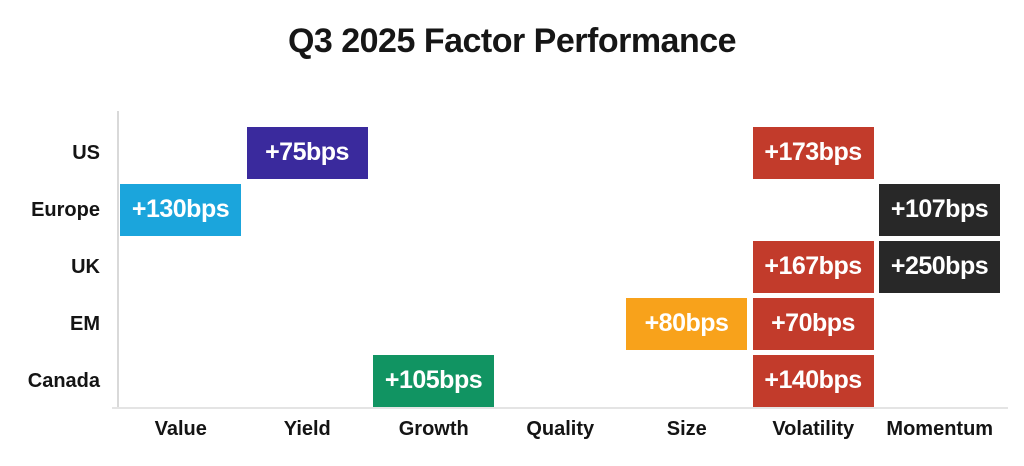 Image resolution: width=1024 pixels, height=466 pixels. Describe the element at coordinates (86, 152) in the screenshot. I see `row-label-us: US` at that location.